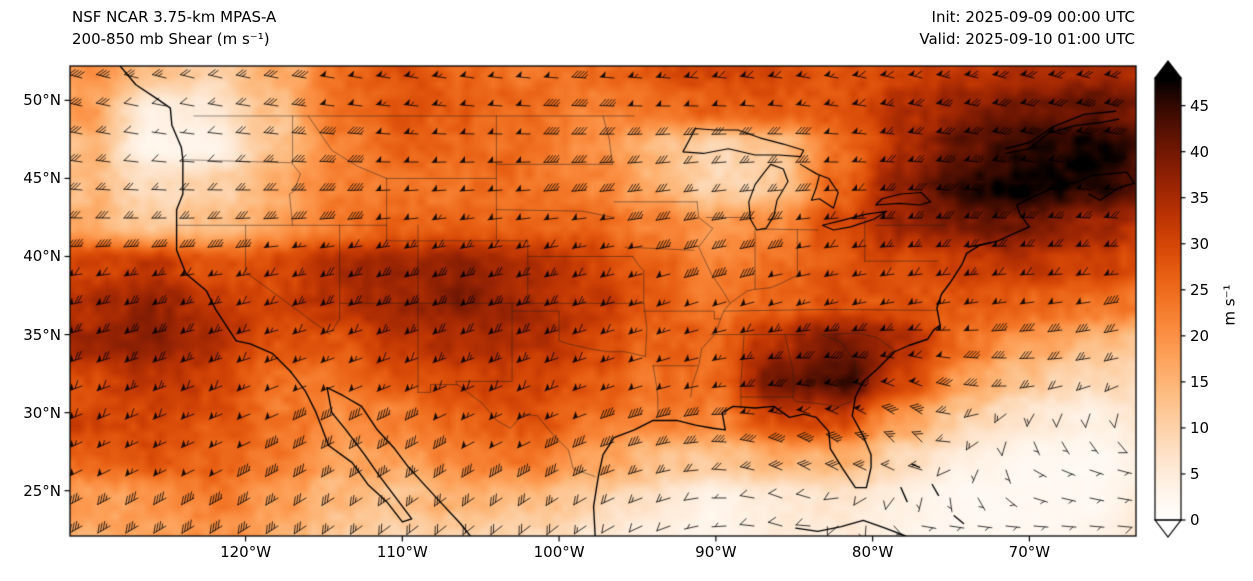 The width and height of the screenshot is (1253, 581). Describe the element at coordinates (1200, 289) in the screenshot. I see `colorbar-tick-label: 25` at that location.